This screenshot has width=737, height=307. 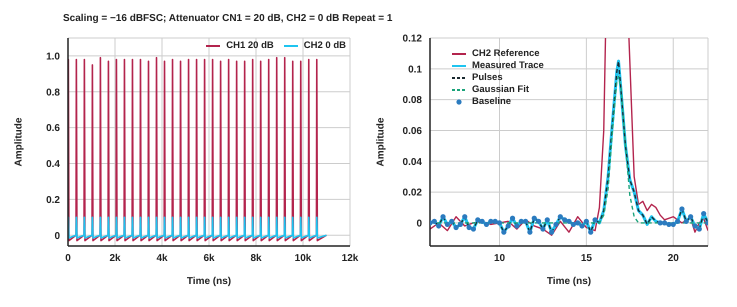 What do you see at coordinates (227, 19) in the screenshot?
I see `chart-title: Scaling = −16 dBFSC; Attenuator CN1 = 20 dB, CH2 = 0 dB Repeat = 1` at bounding box center [227, 19].